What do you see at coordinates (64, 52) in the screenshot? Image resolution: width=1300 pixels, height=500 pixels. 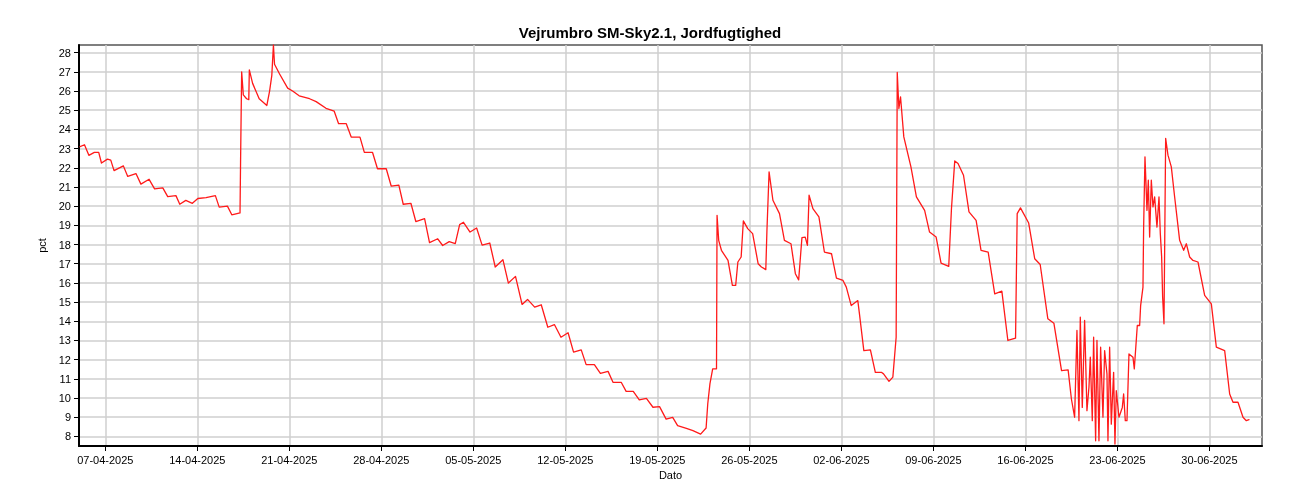 I see `y-tick-label: 28` at bounding box center [64, 52].